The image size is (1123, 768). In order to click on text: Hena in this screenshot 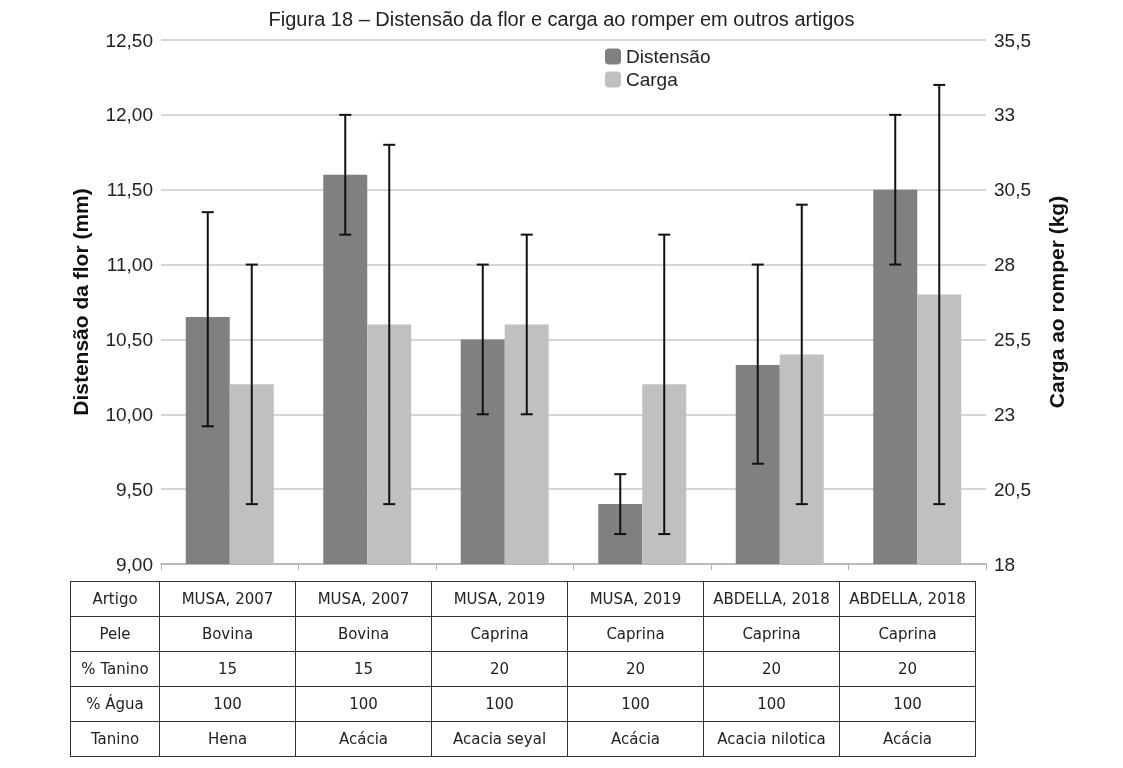, I will do `click(227, 739)`.